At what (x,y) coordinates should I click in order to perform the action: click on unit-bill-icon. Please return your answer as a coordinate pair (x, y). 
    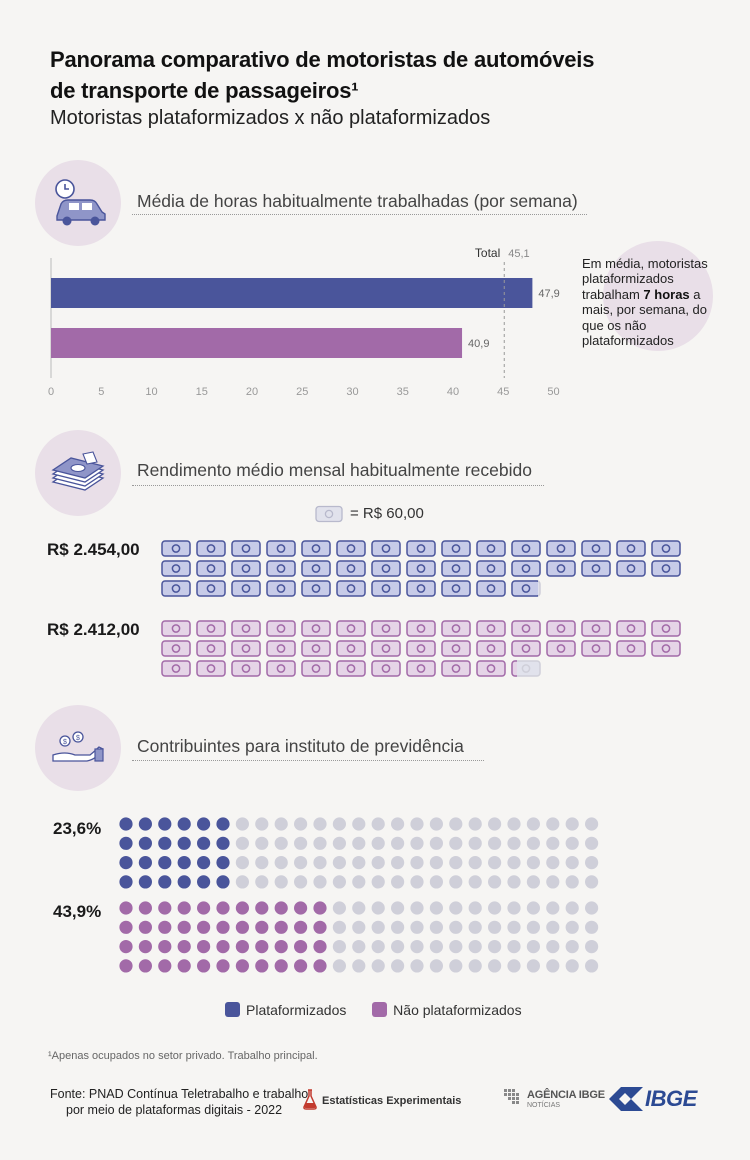
    Looking at the image, I should click on (329, 514).